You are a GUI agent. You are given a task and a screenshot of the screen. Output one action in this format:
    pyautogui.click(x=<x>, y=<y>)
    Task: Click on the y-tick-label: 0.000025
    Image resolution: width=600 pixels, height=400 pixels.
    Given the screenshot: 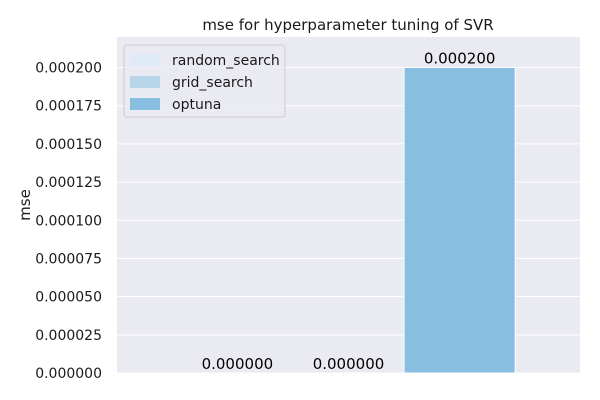 What is the action you would take?
    pyautogui.click(x=68, y=336)
    